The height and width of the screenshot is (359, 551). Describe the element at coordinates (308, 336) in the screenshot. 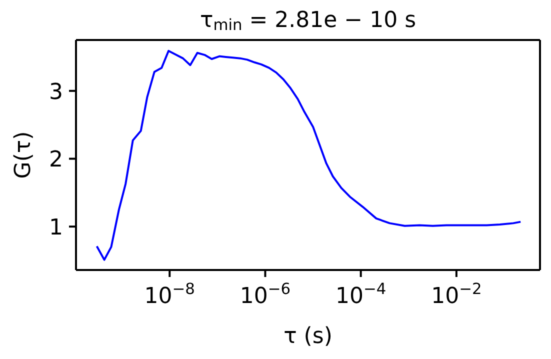

I see `x-axis-title: τ (s)` at that location.